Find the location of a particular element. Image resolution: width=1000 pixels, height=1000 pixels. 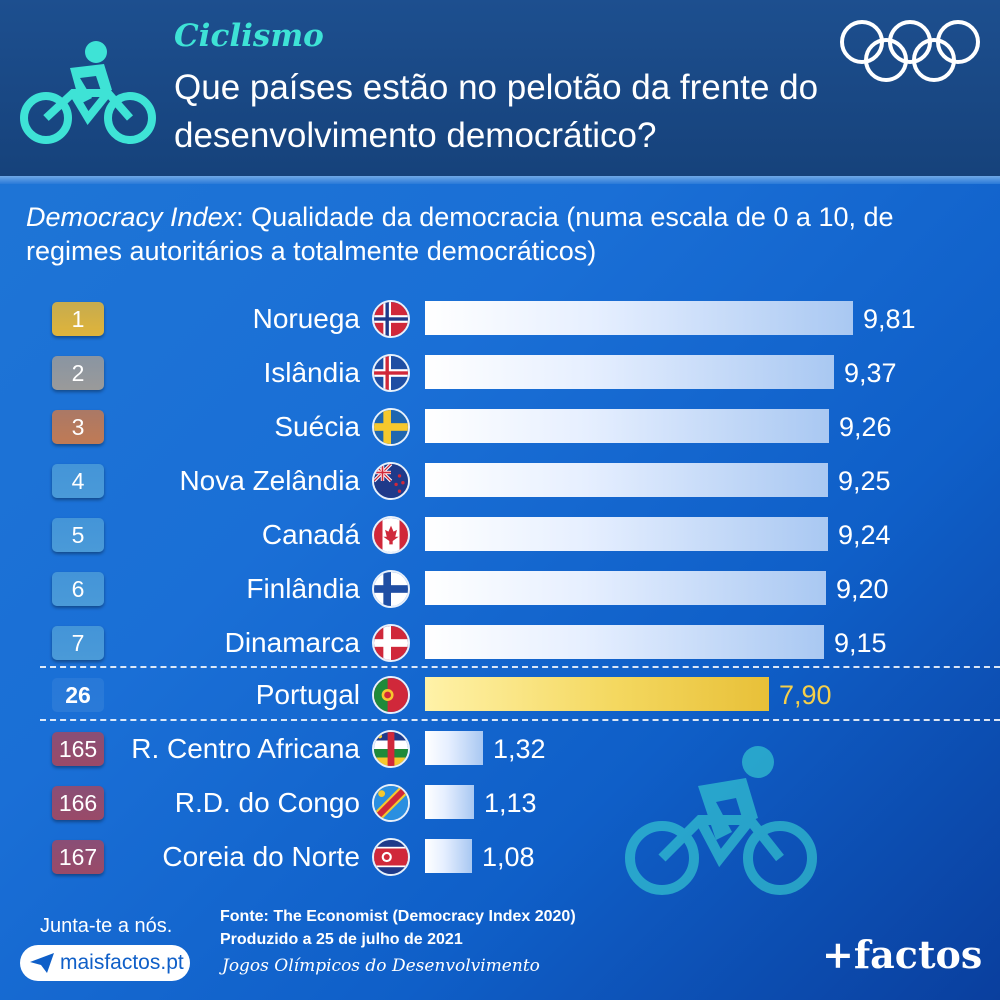

country-label: Dinamarca is located at coordinates (292, 642).